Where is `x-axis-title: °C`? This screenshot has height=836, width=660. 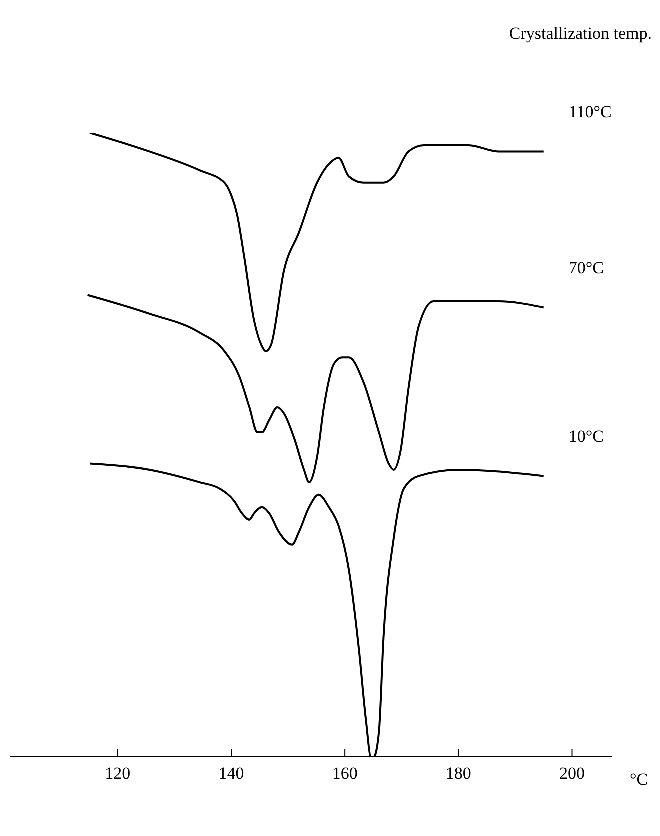 x-axis-title: °C is located at coordinates (639, 779).